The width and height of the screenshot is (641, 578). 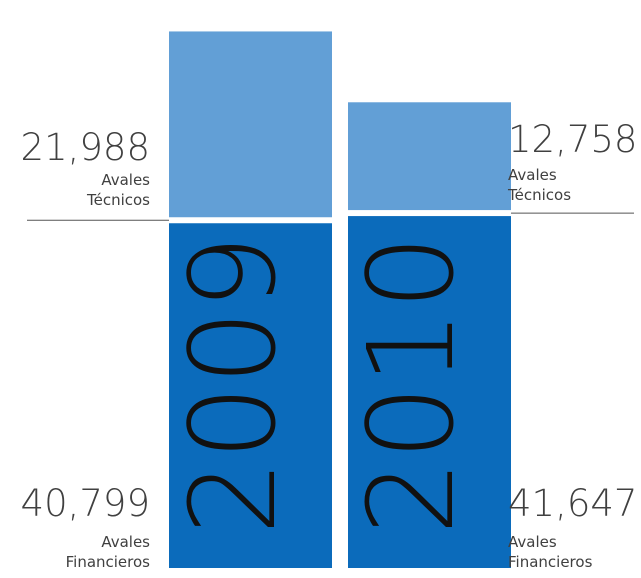 What do you see at coordinates (539, 195) in the screenshot?
I see `series-label-2010-tecnicos-line2: Técnicos` at bounding box center [539, 195].